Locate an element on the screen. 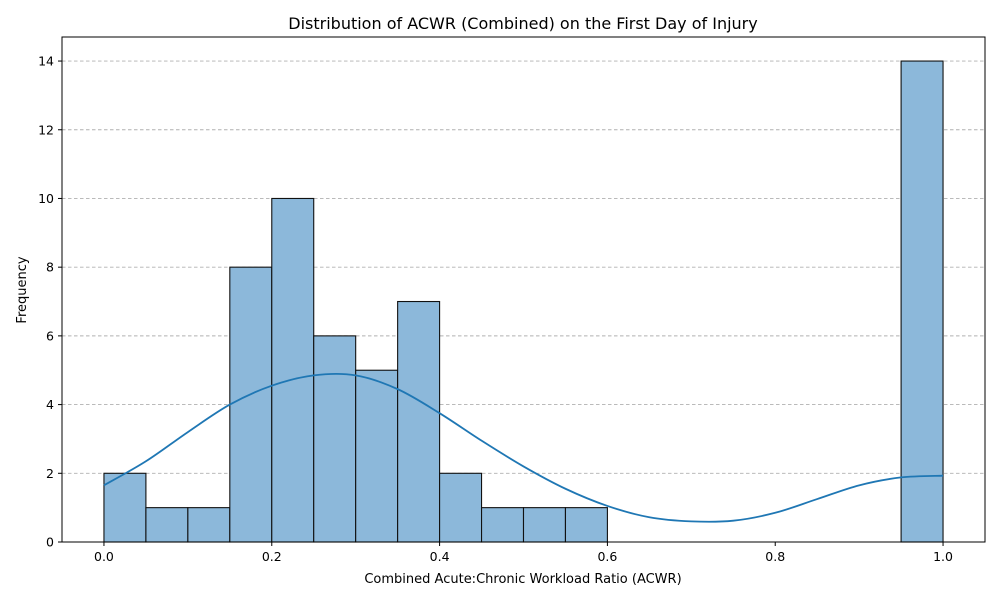 This screenshot has height=600, width=1000. y-tick-label: 8 is located at coordinates (50, 267).